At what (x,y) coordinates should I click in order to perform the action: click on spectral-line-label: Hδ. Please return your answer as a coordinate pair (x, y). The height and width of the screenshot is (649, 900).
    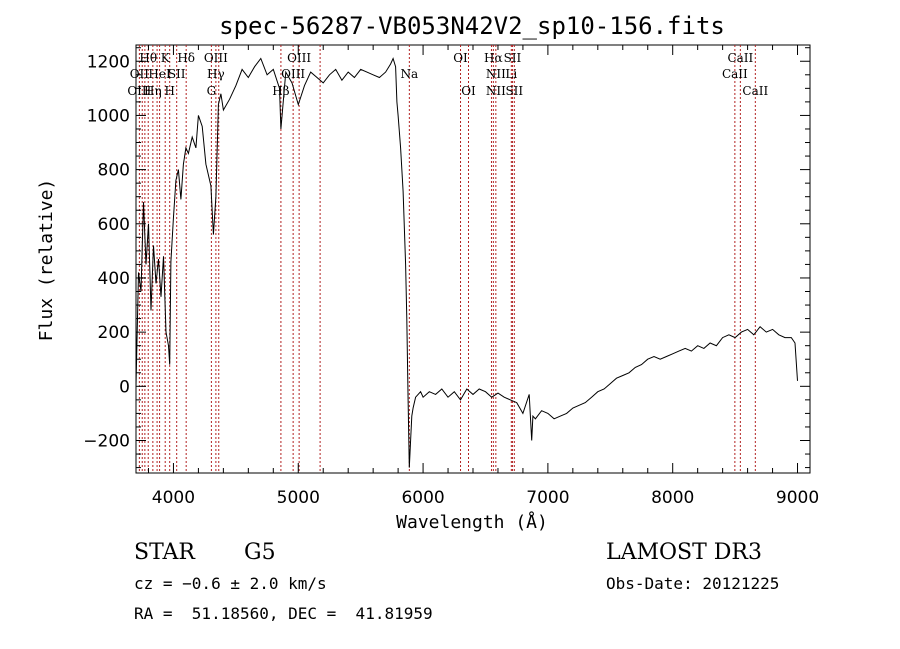
    Looking at the image, I should click on (186, 58).